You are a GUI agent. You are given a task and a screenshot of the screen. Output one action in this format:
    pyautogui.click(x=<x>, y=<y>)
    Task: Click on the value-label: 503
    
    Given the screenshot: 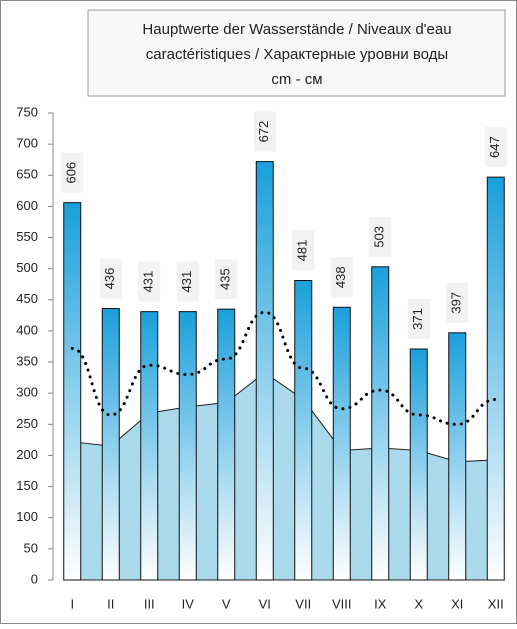 What is the action you would take?
    pyautogui.click(x=379, y=237)
    